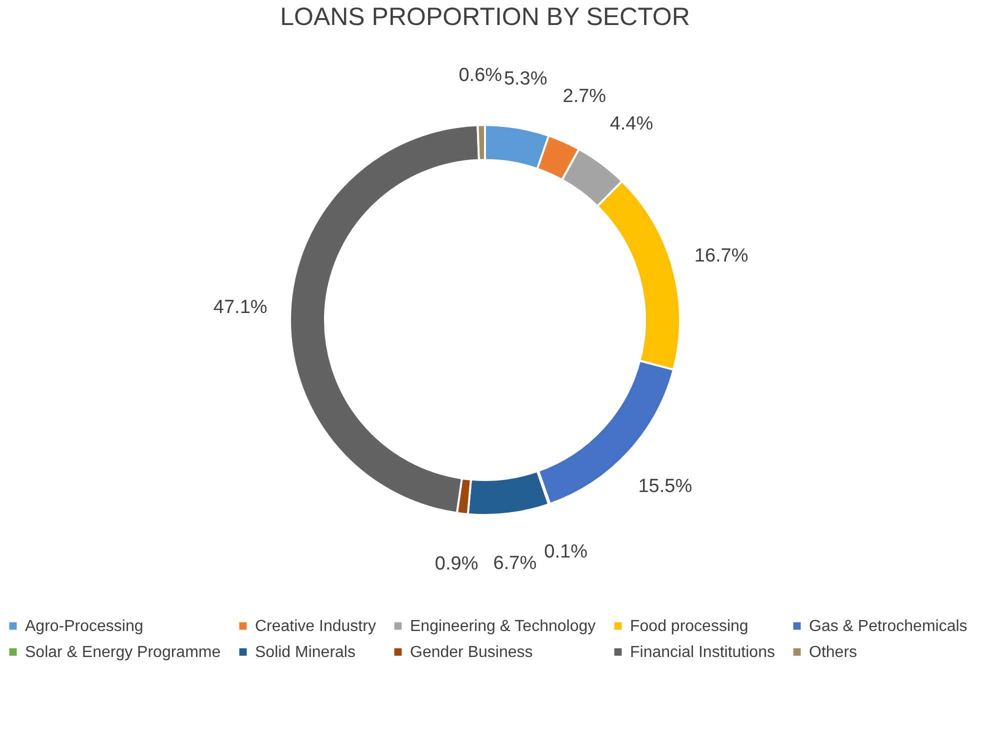 The image size is (999, 737). What do you see at coordinates (721, 255) in the screenshot?
I see `data-label: 16.7%` at bounding box center [721, 255].